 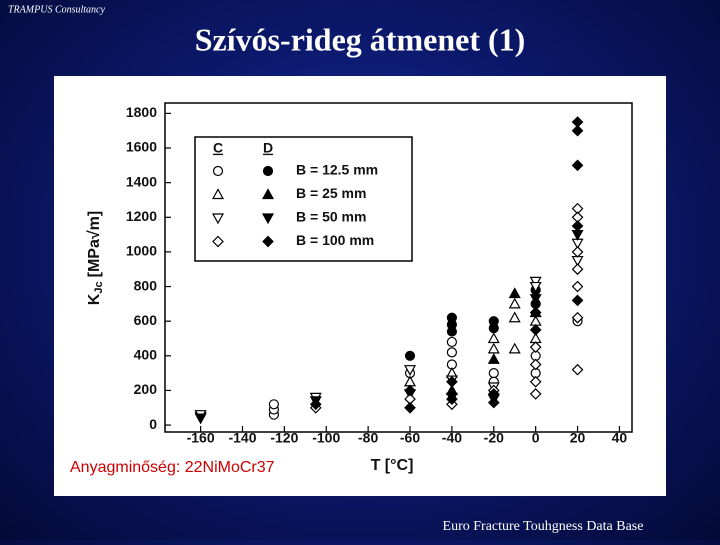 I want to click on annotation: Anyagminőség: 22NiMoCr37, so click(x=172, y=467).